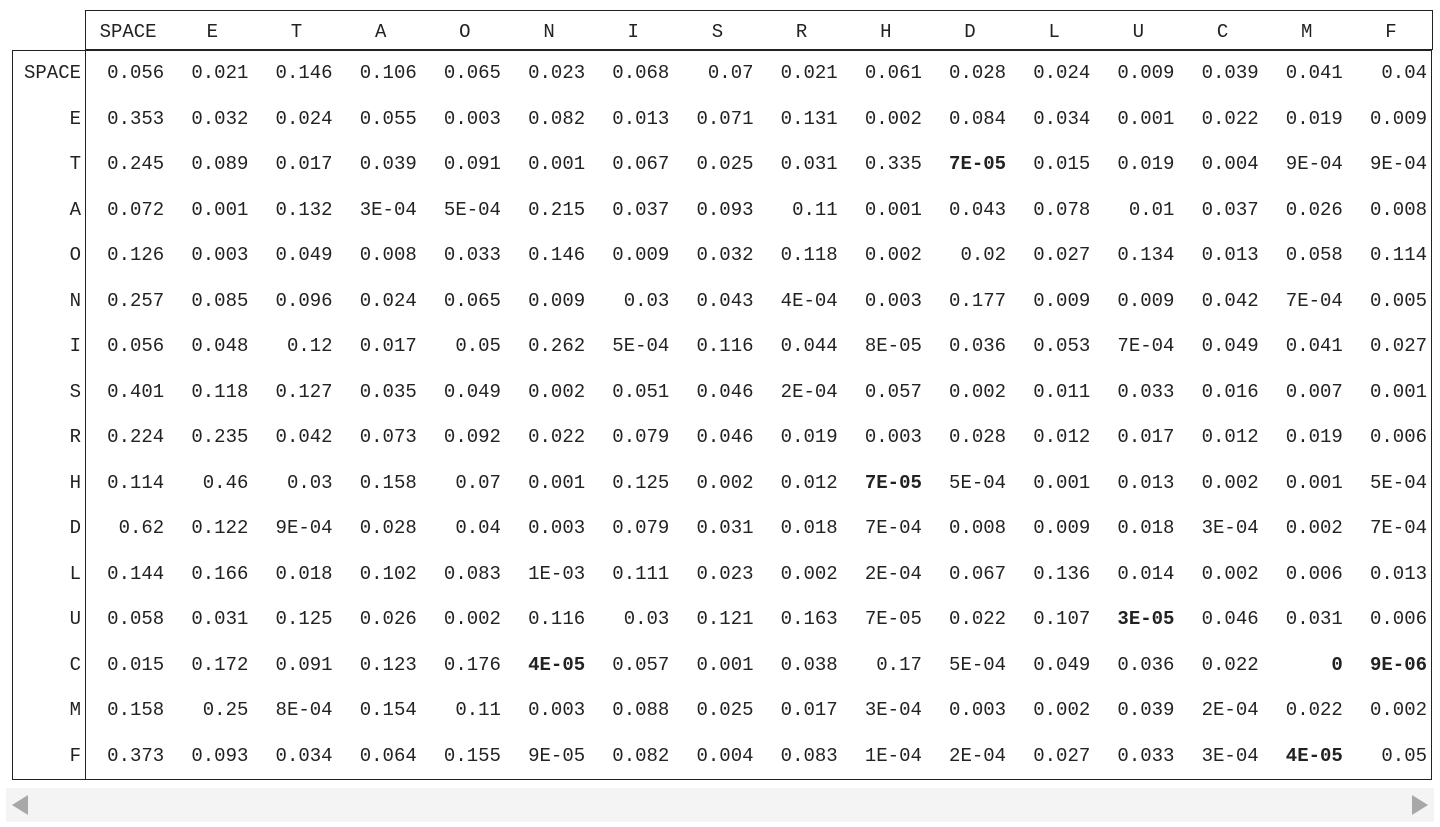 The image size is (1440, 827). What do you see at coordinates (970, 32) in the screenshot?
I see `column-header-cell: D` at bounding box center [970, 32].